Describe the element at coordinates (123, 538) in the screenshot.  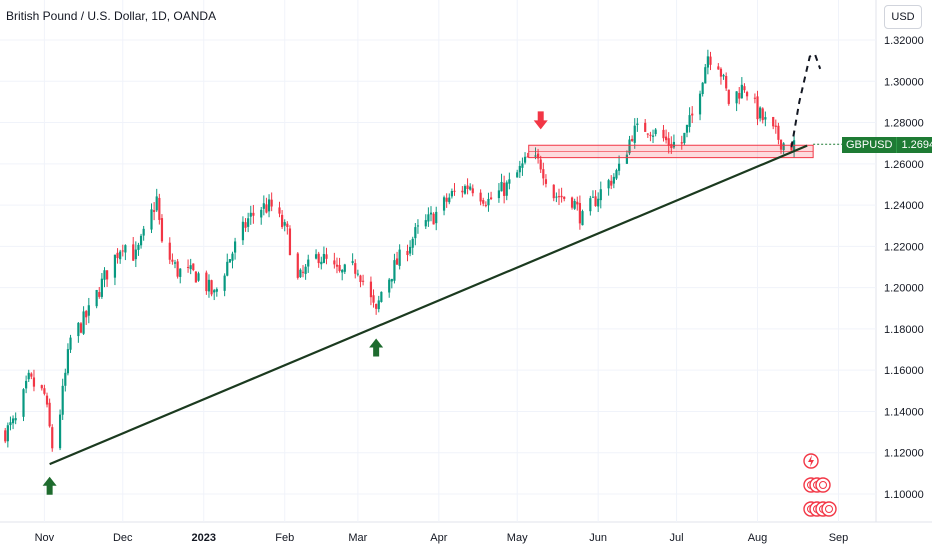
I see `x-tick-label: Dec` at that location.